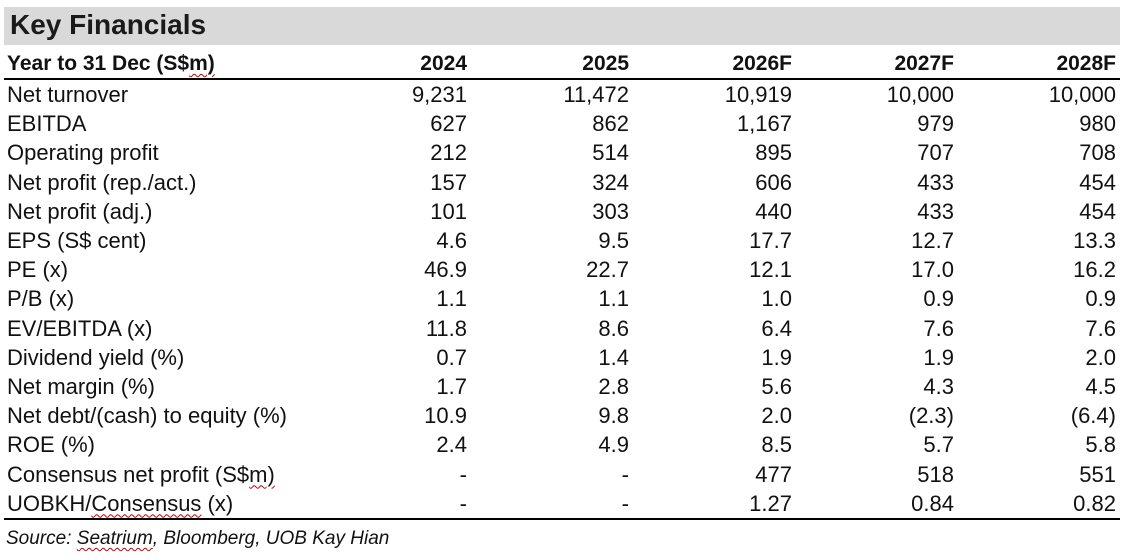 The image size is (1127, 560). What do you see at coordinates (935, 124) in the screenshot?
I see `row-value: 979` at bounding box center [935, 124].